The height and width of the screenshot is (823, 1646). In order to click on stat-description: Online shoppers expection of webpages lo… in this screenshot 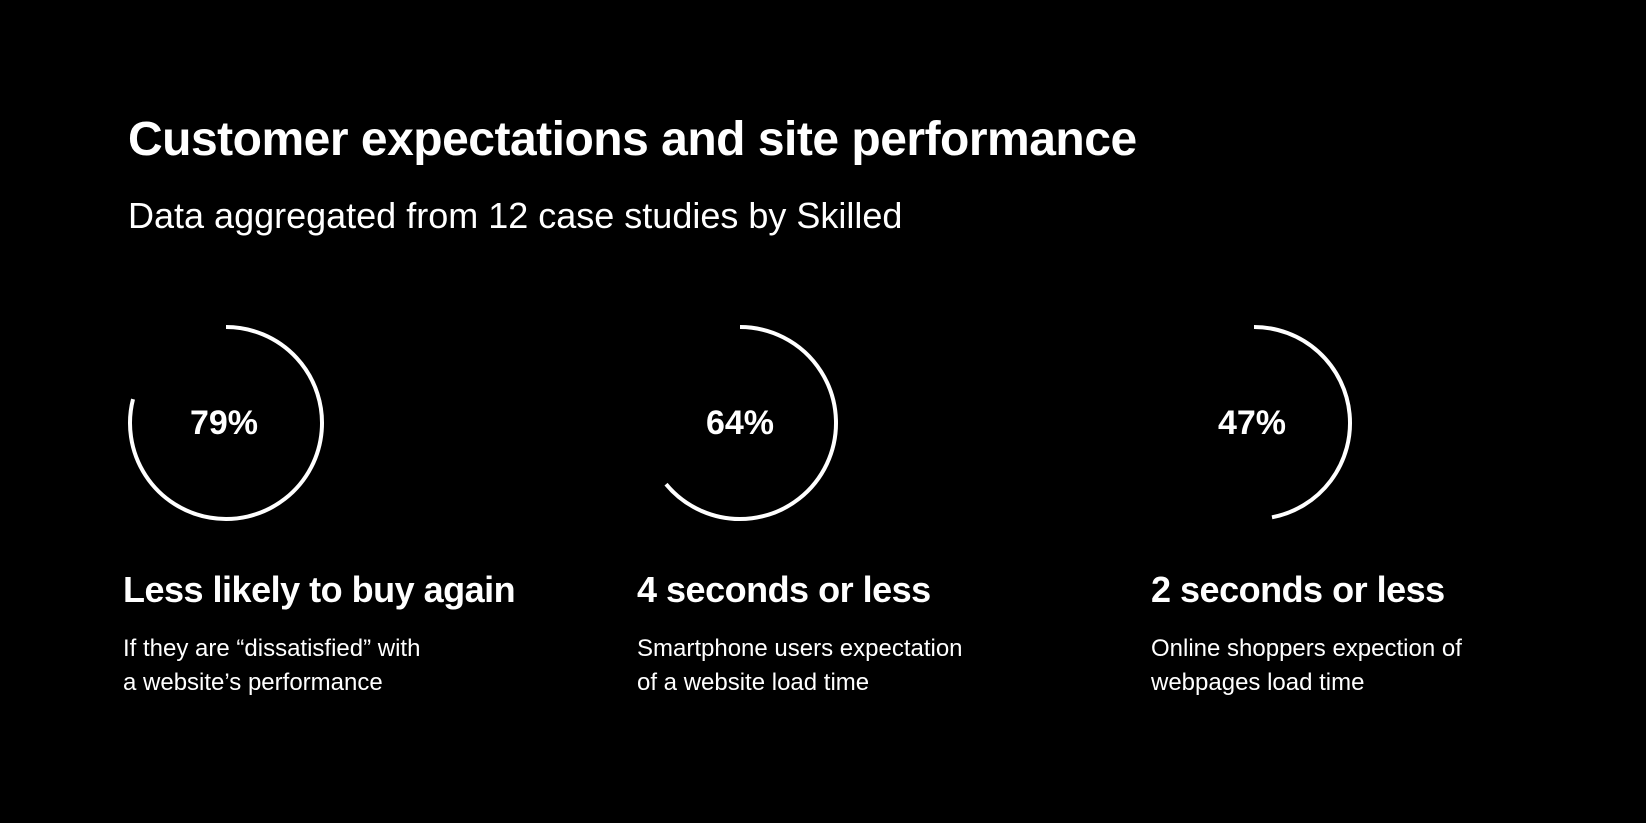, I will do `click(1351, 666)`.